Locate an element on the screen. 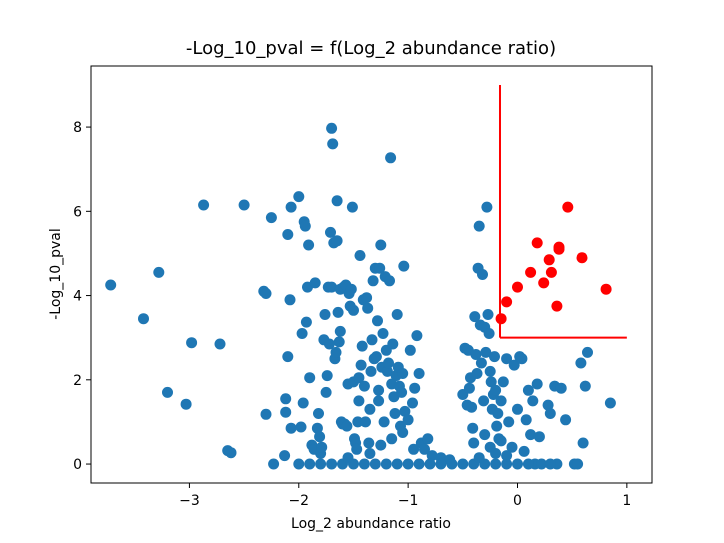 Image resolution: width=724 pixels, height=543 pixels. x-tick-label: 0 is located at coordinates (517, 501).